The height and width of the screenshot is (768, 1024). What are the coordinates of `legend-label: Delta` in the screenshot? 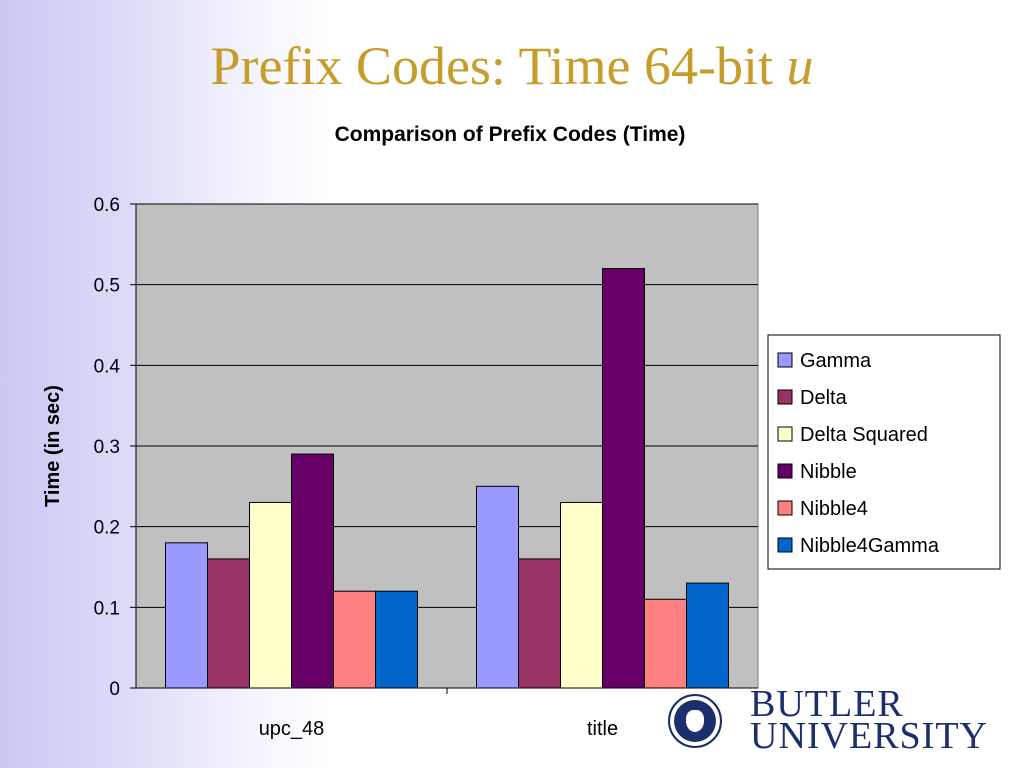 It's located at (824, 398).